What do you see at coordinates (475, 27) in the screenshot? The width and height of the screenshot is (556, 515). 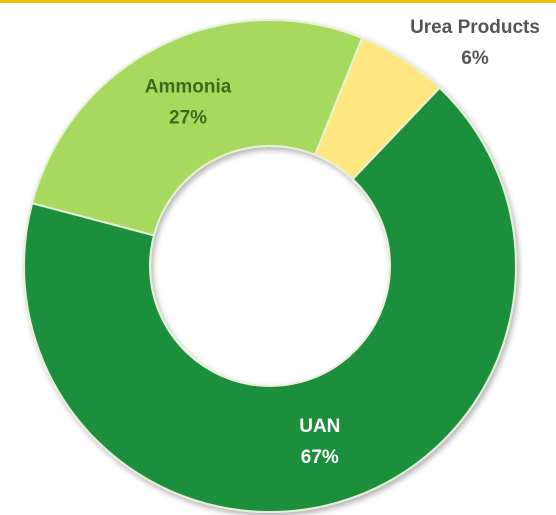 I see `category-label: Urea Products` at bounding box center [475, 27].